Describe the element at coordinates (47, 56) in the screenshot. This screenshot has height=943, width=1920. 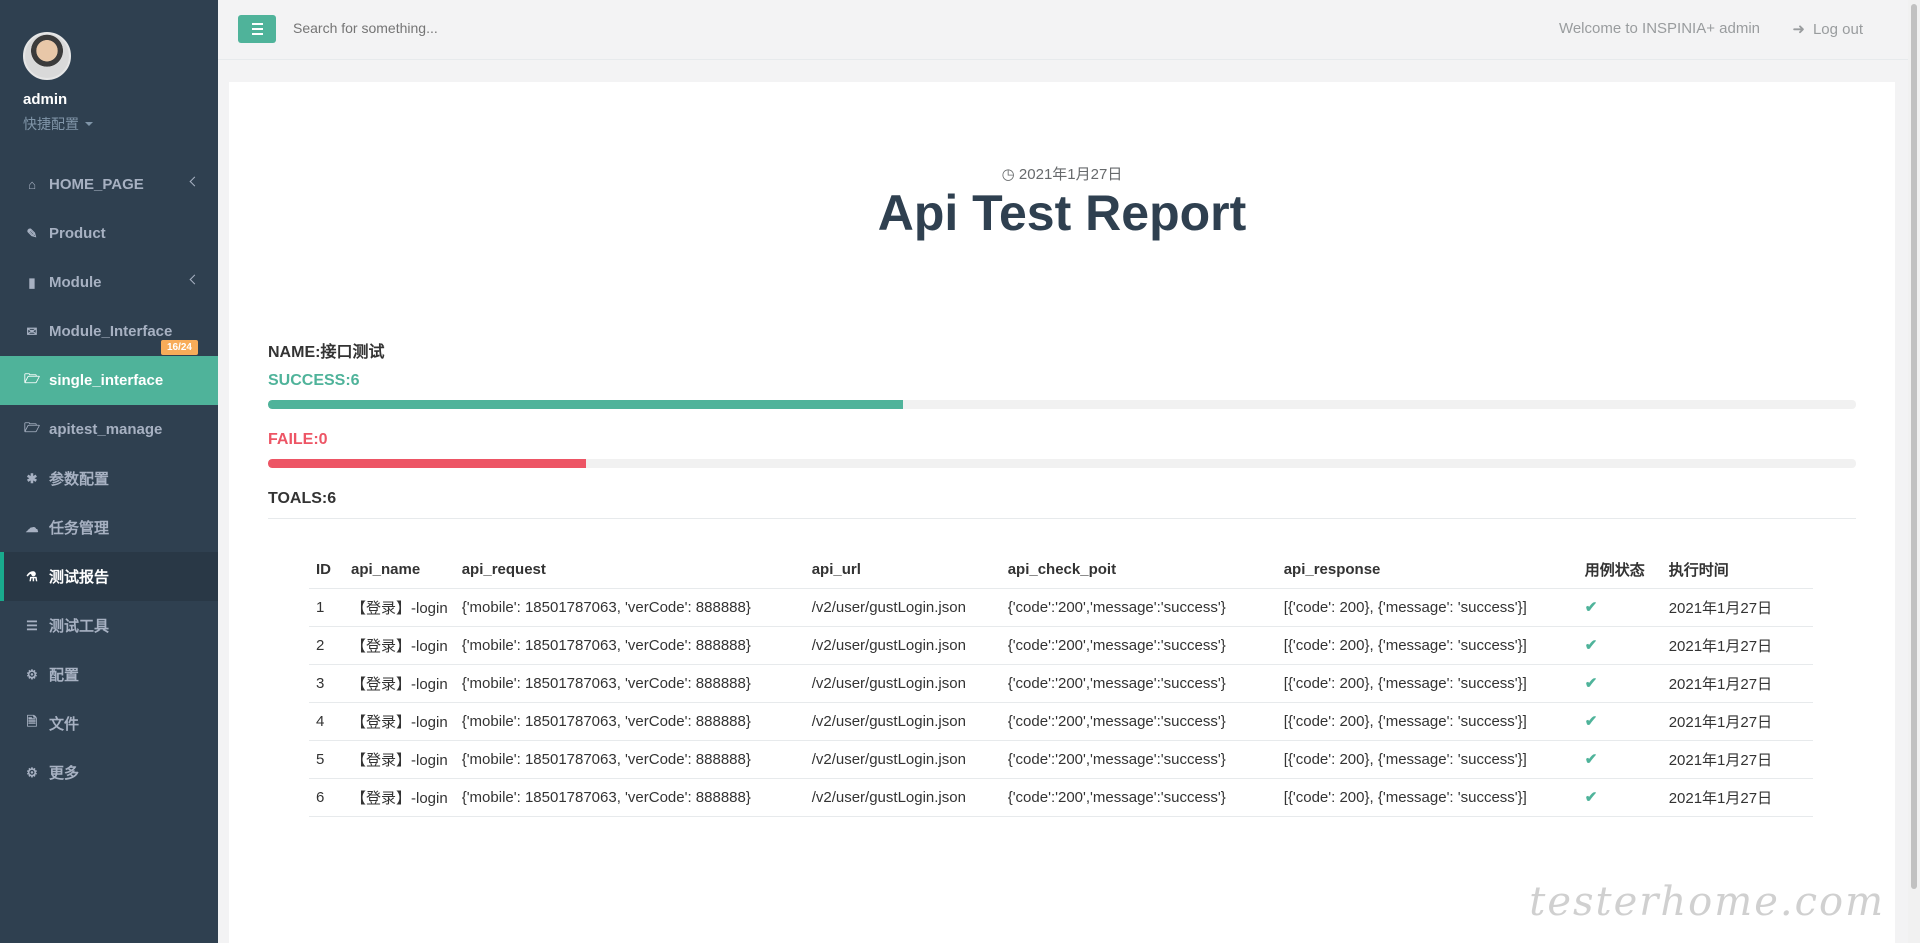
I see `avatar` at that location.